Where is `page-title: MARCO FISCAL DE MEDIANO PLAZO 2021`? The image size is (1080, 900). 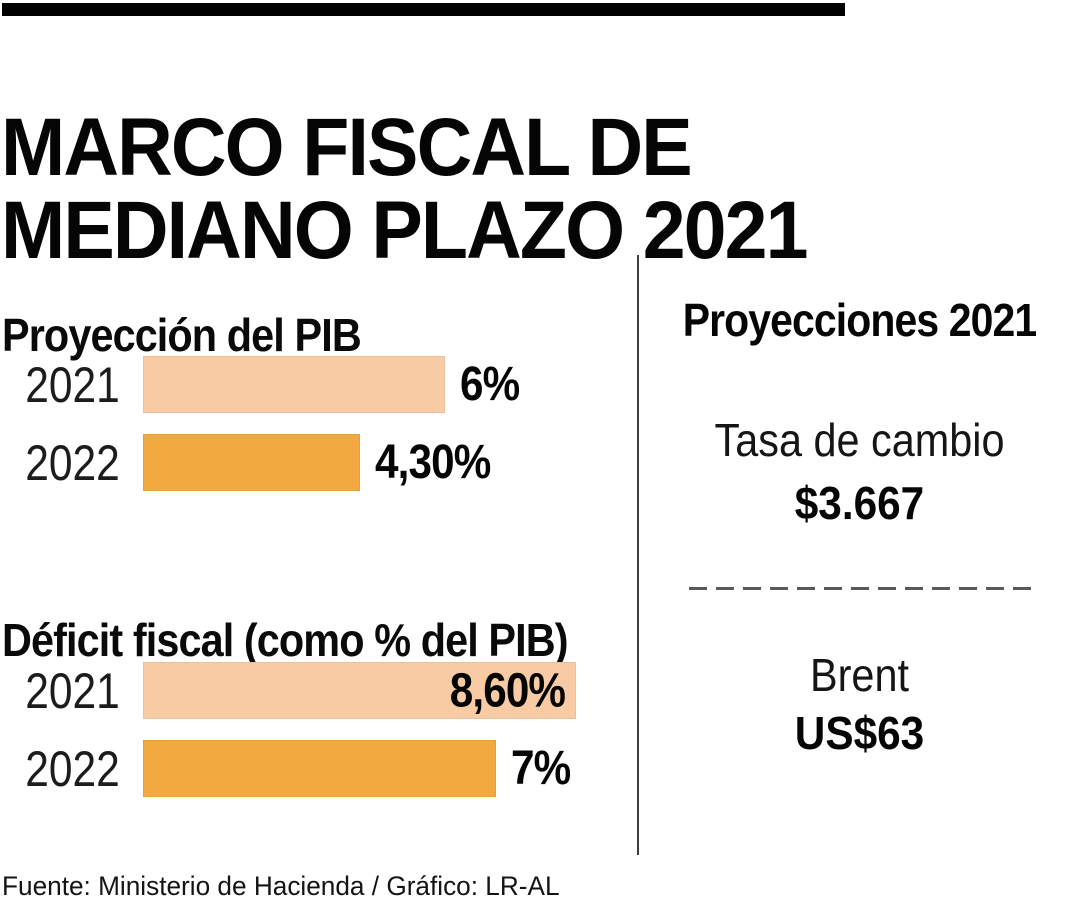 page-title: MARCO FISCAL DE MEDIANO PLAZO 2021 is located at coordinates (405, 189).